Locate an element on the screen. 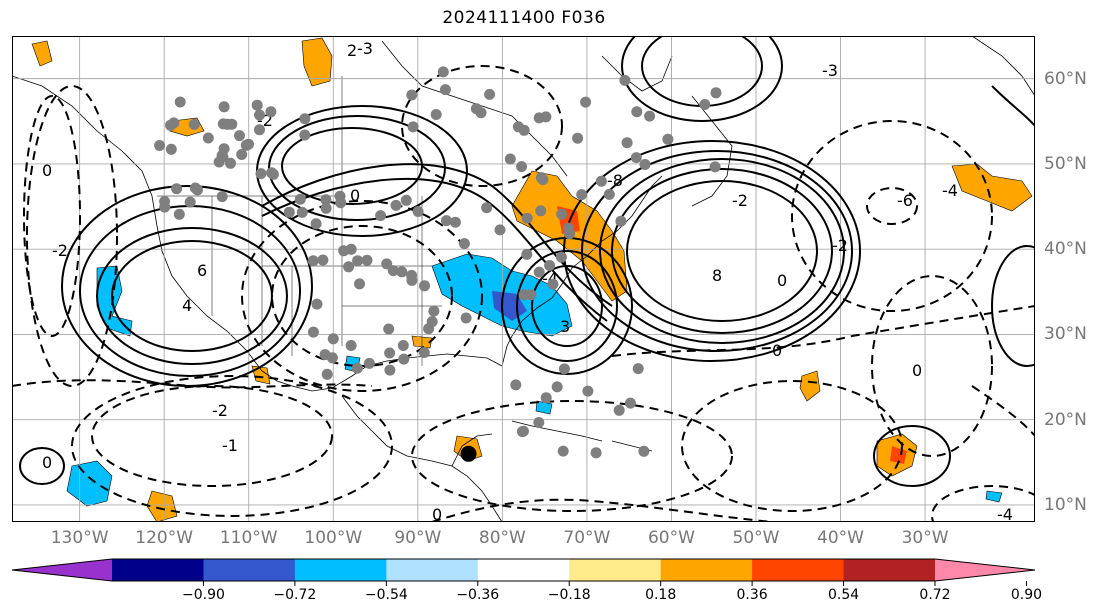  colorbar-tick-label: 0.90 is located at coordinates (1026, 595).